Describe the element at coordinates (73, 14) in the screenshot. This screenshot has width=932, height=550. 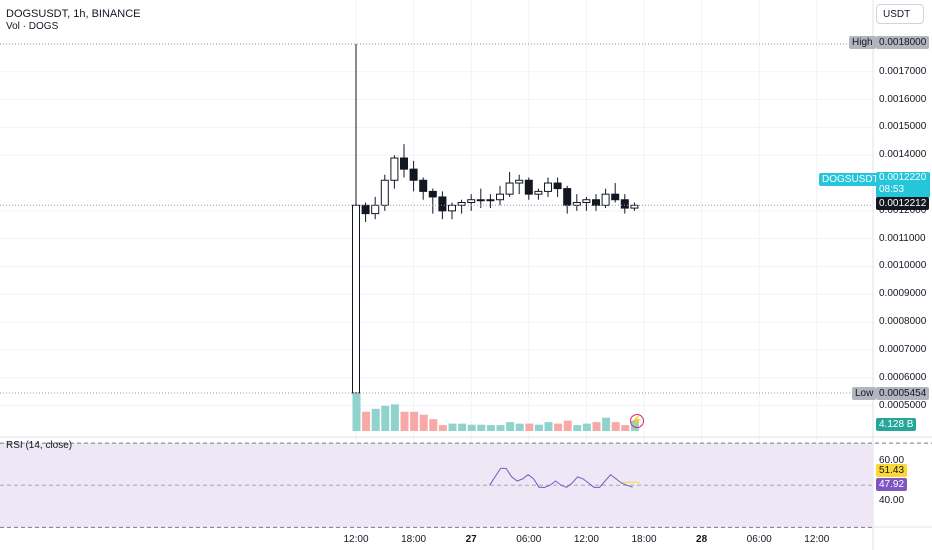
I see `symbol-title: DOGSUSDT, 1h, BINANCE` at that location.